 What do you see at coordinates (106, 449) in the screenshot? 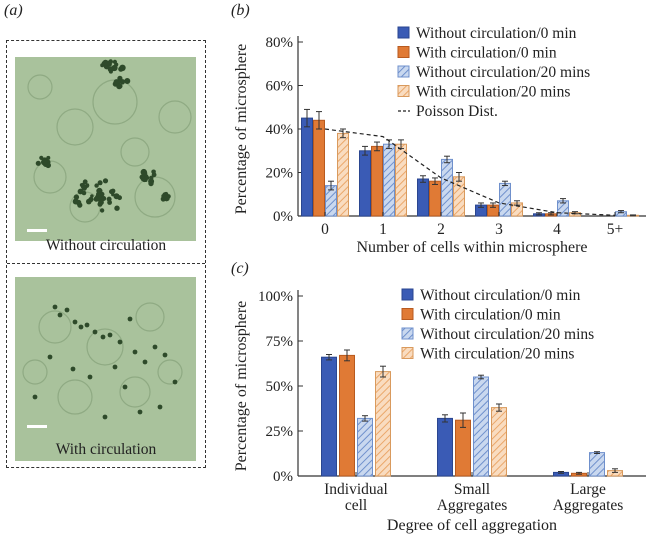
I see `caption-with-circulation: With circulation` at bounding box center [106, 449].